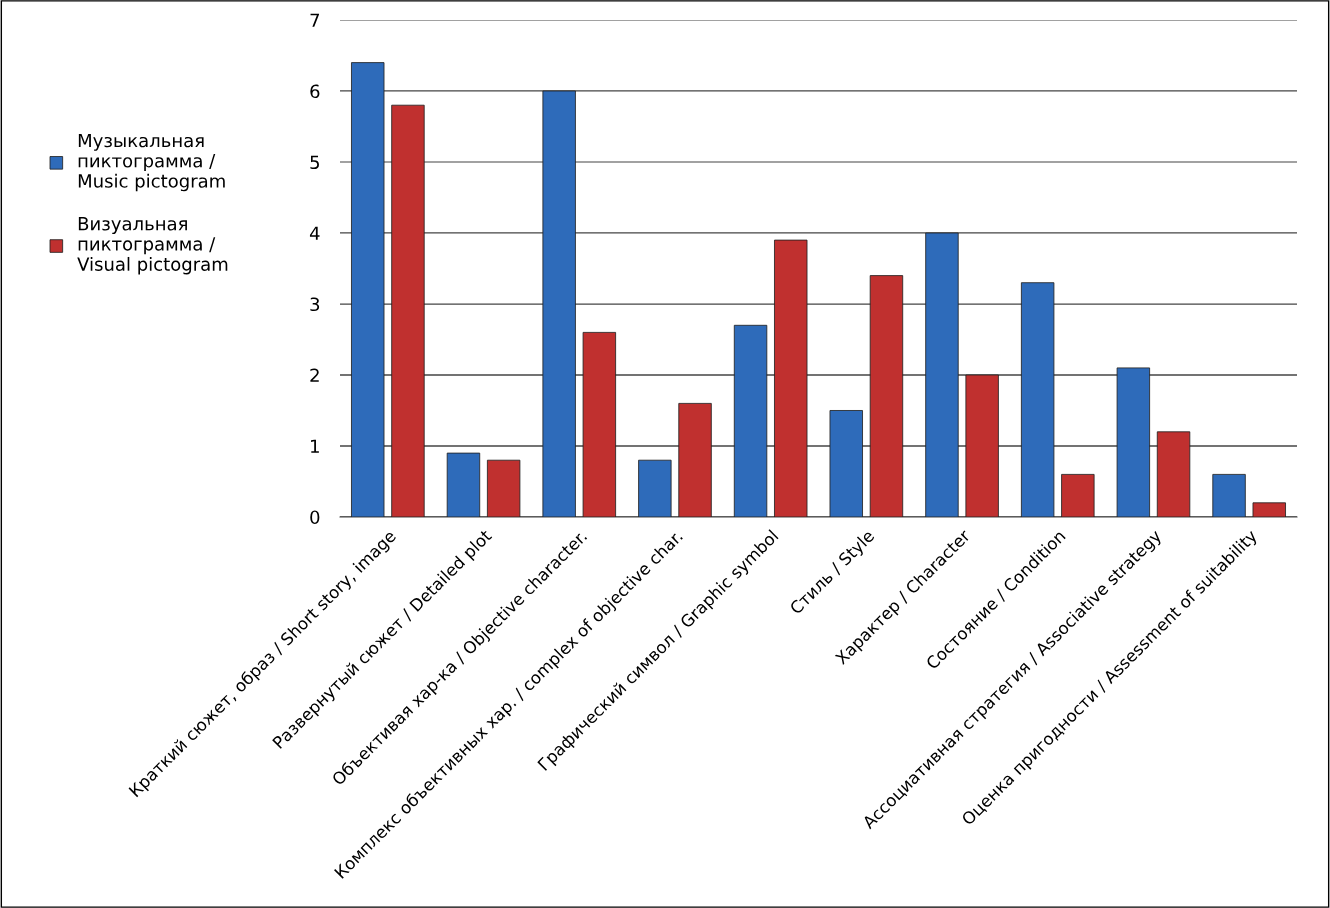  What do you see at coordinates (314, 375) in the screenshot?
I see `y-tick-label: 2` at bounding box center [314, 375].